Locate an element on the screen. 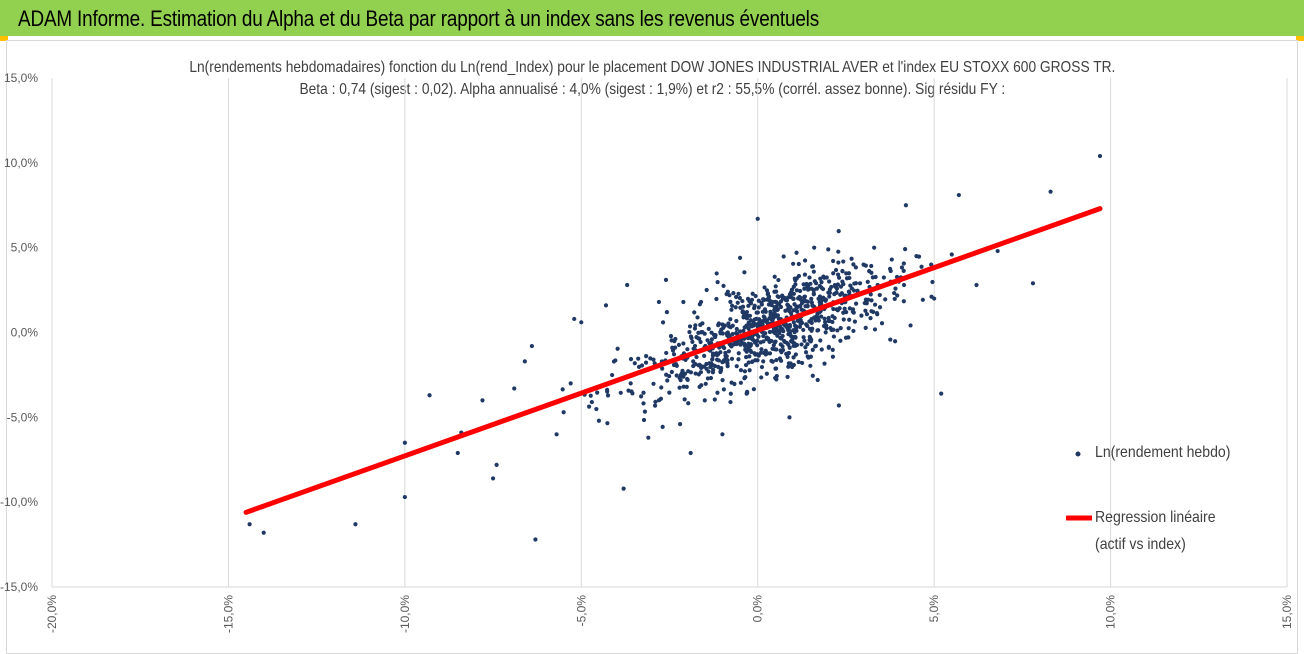  x-tick-label: 5,0% is located at coordinates (934, 609).